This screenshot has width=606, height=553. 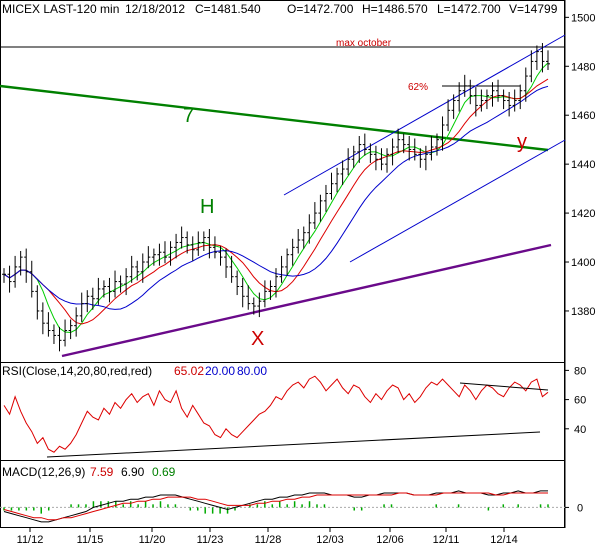 What do you see at coordinates (164, 472) in the screenshot?
I see `macd-hist: 0.69` at bounding box center [164, 472].